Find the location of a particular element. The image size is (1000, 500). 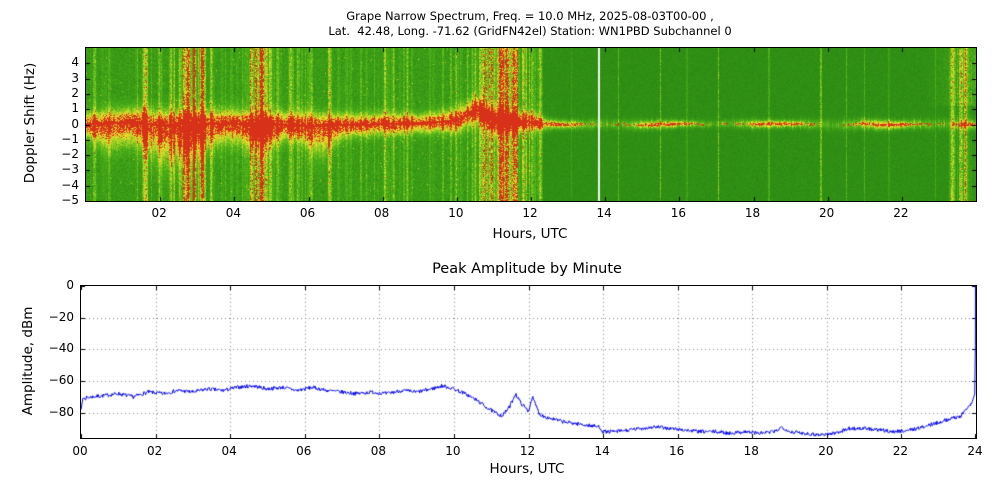

spectrogram-ylabel: Doppler Shift (Hz) is located at coordinates (30, 123).